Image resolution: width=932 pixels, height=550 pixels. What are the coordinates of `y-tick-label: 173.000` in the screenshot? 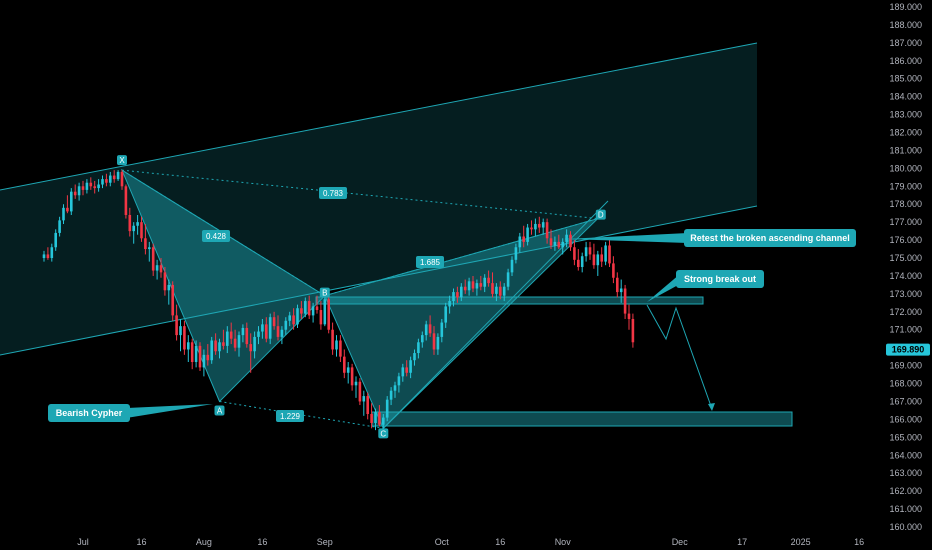 It's located at (905, 294).